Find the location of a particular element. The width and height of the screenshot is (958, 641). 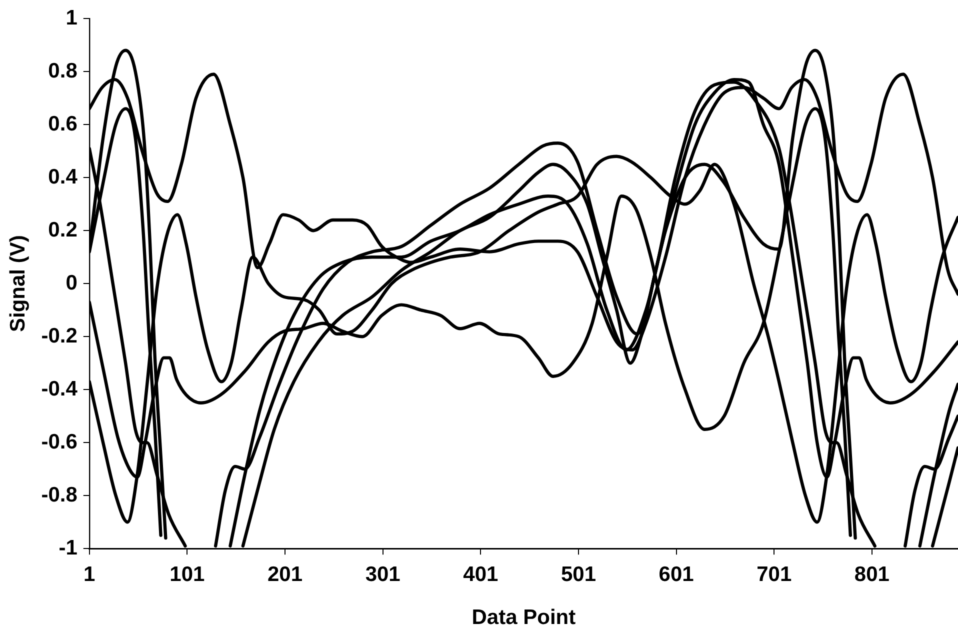

y-tick-label: 0.8 is located at coordinates (63, 70).